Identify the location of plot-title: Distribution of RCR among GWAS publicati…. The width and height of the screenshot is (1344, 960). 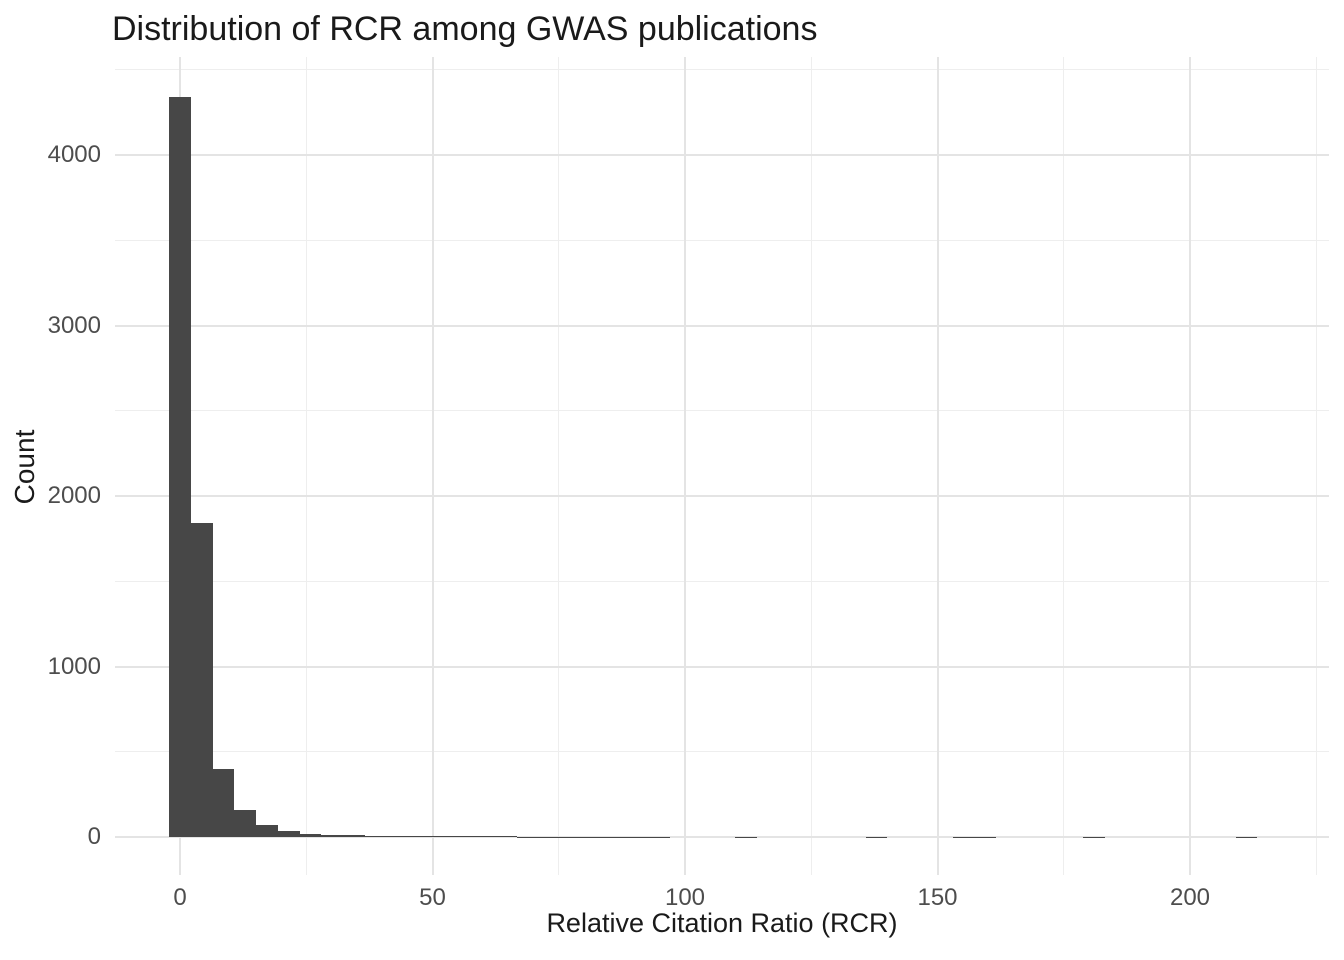
(465, 29).